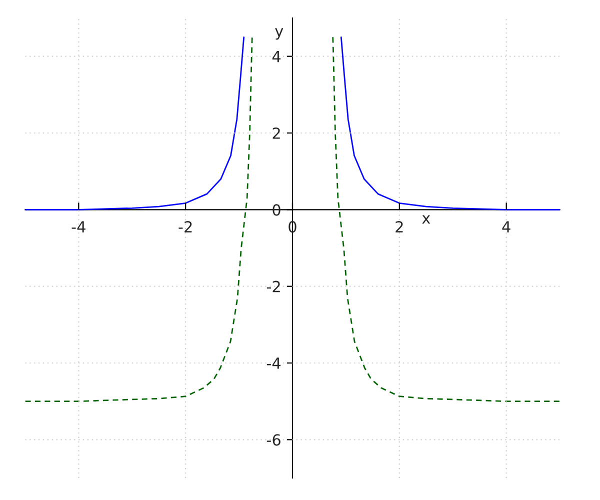 The width and height of the screenshot is (600, 500). I want to click on x-tick-label: -4, so click(79, 226).